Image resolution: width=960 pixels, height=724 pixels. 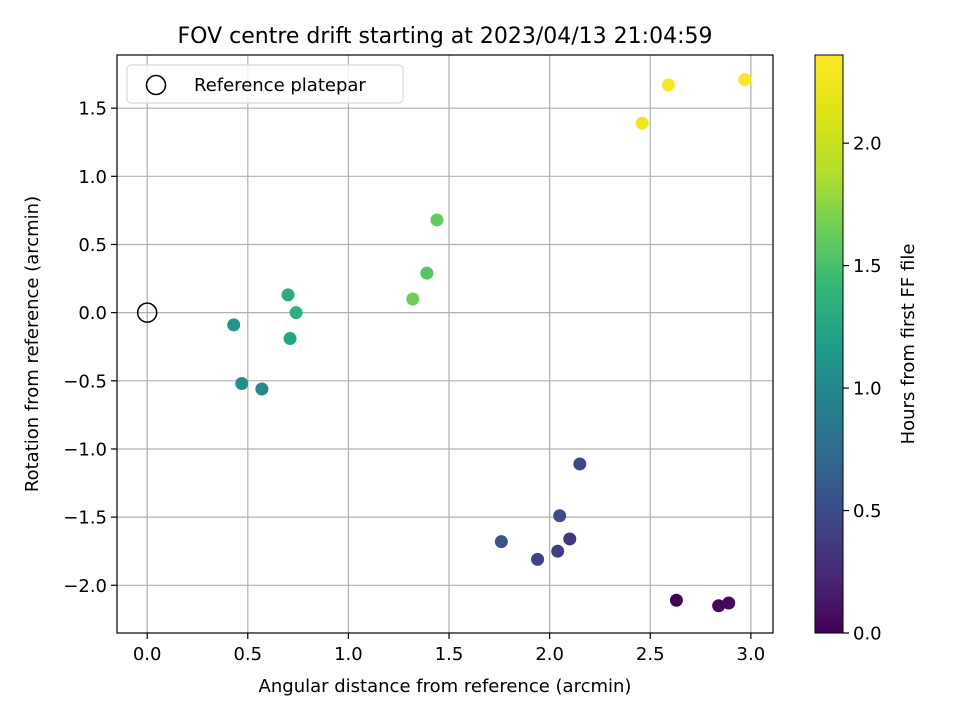 What do you see at coordinates (85, 449) in the screenshot?
I see `y-tick-label: −1.0` at bounding box center [85, 449].